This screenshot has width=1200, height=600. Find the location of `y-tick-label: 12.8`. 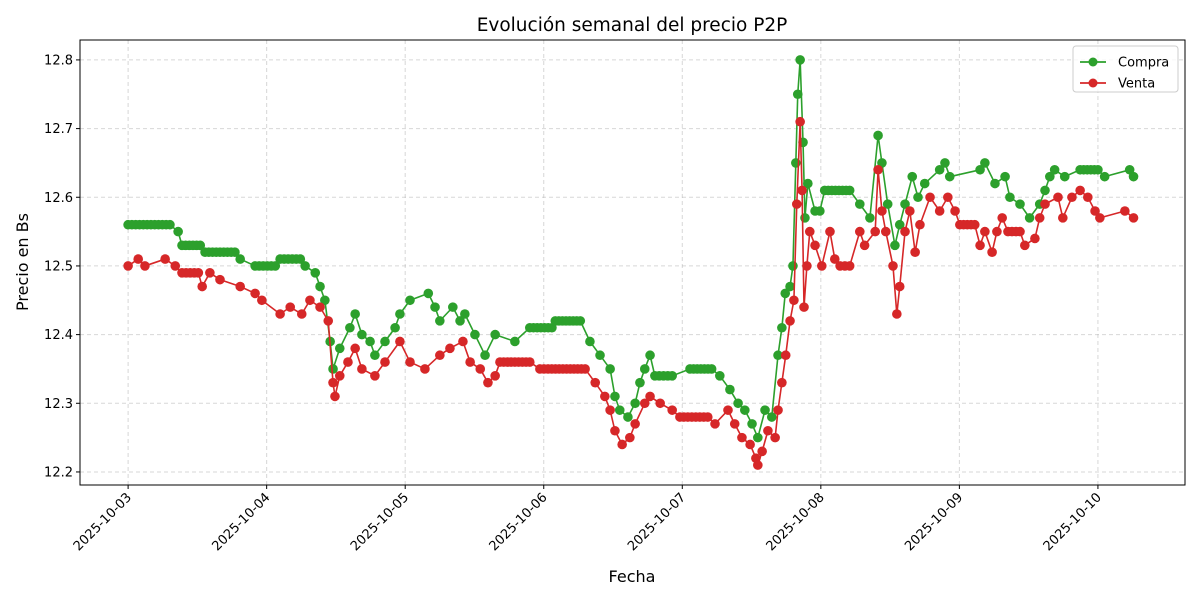

y-tick-label: 12.8 is located at coordinates (58, 60).